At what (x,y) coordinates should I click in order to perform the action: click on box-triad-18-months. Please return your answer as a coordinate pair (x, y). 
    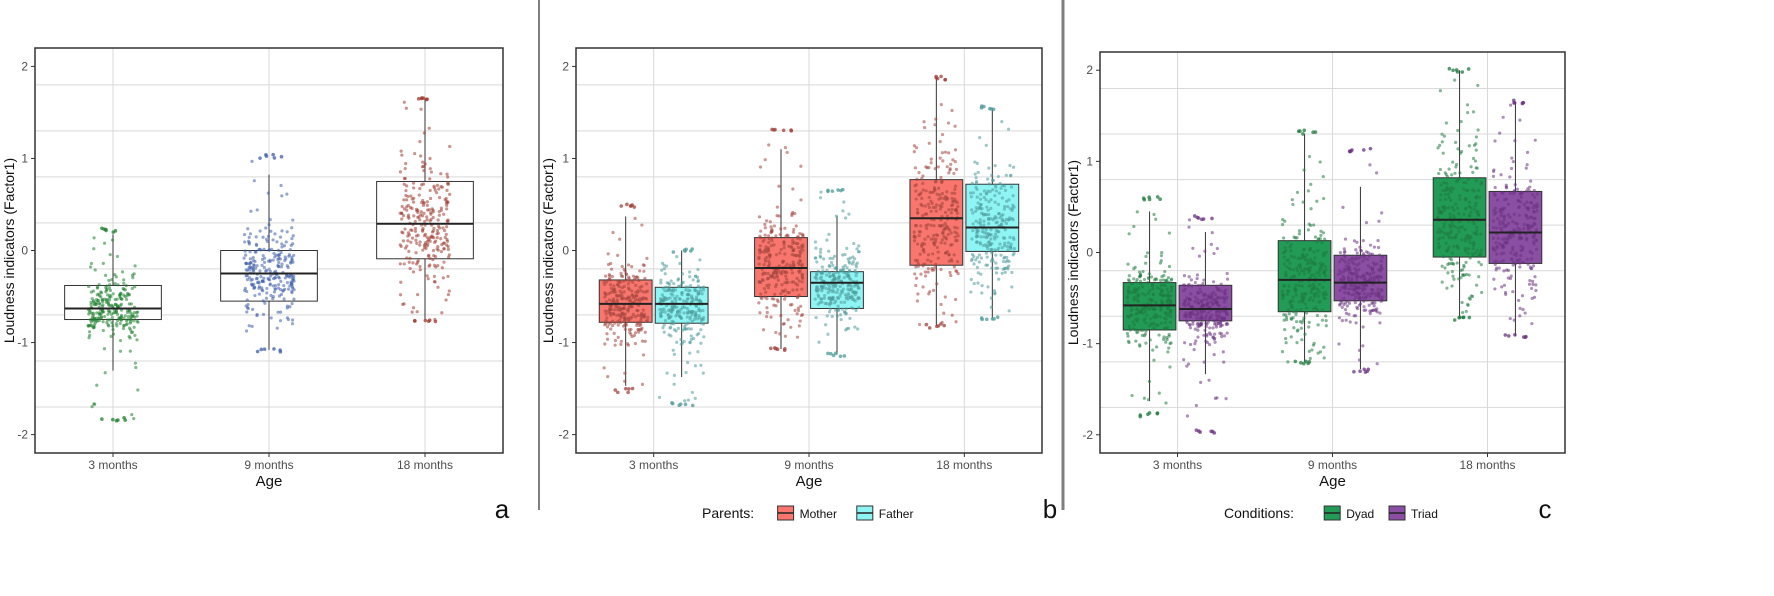
    Looking at the image, I should click on (1515, 219).